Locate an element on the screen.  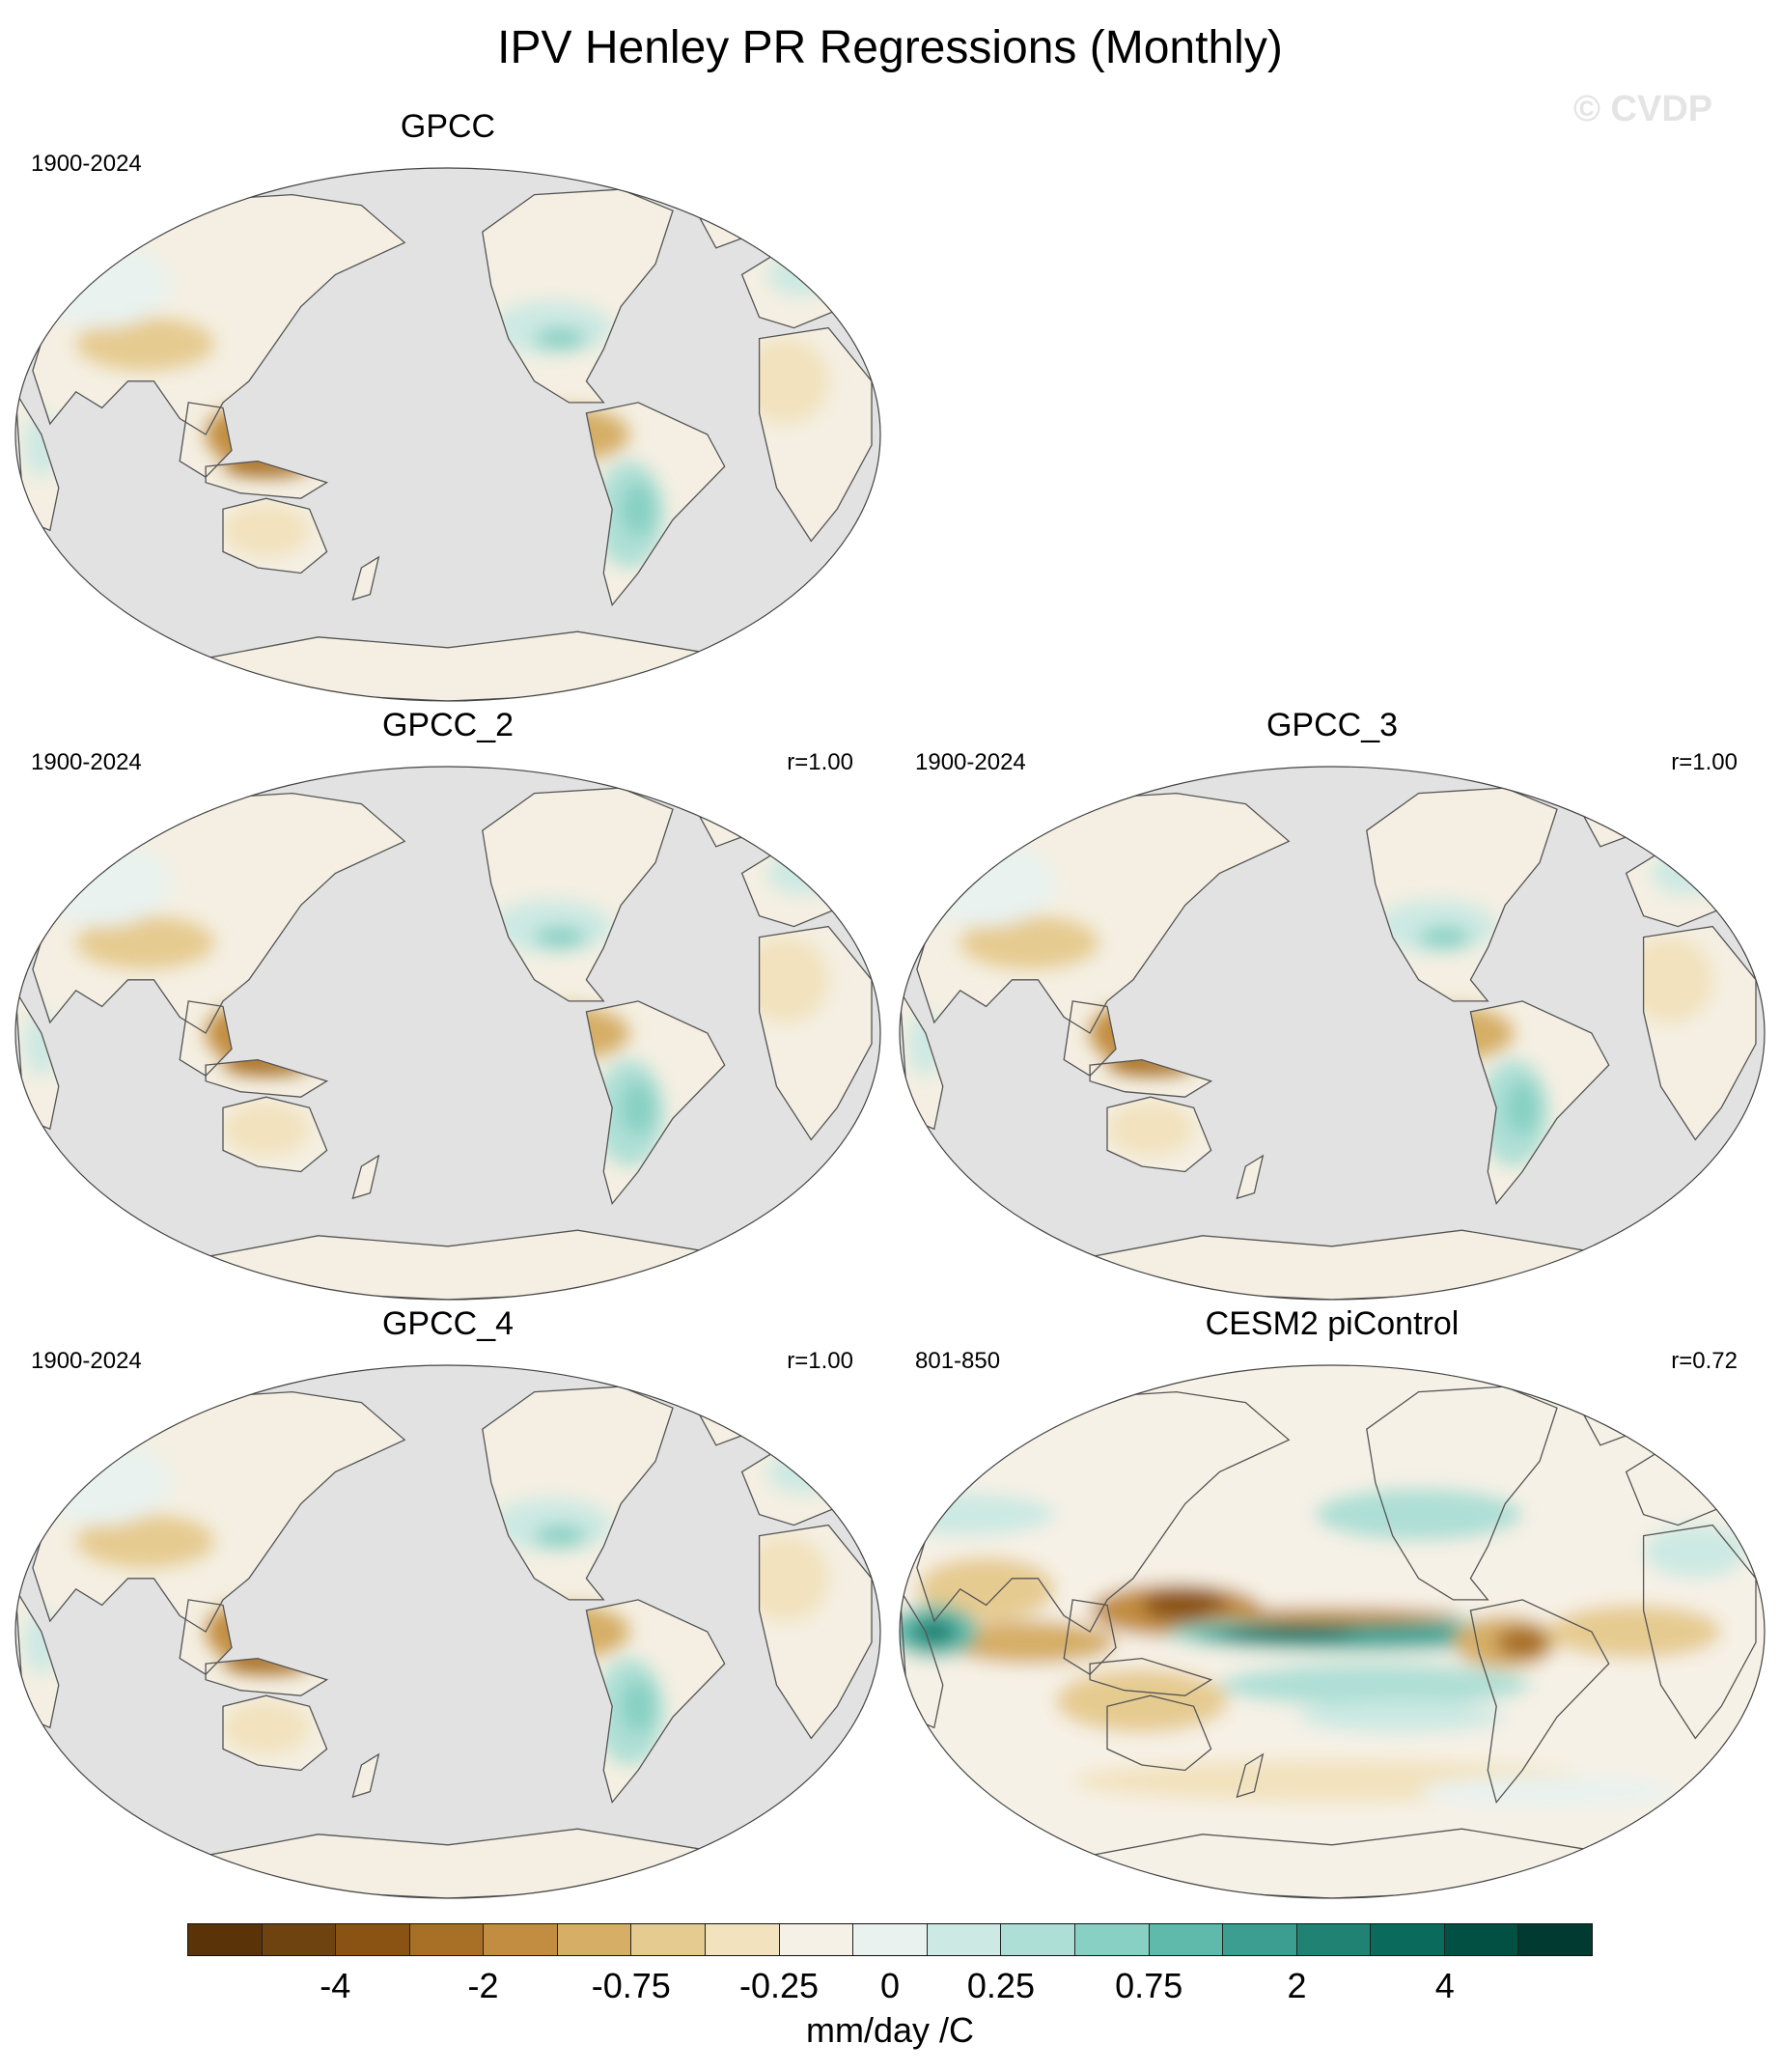
map-panel: GPCC 1900-2024 is located at coordinates (448, 405).